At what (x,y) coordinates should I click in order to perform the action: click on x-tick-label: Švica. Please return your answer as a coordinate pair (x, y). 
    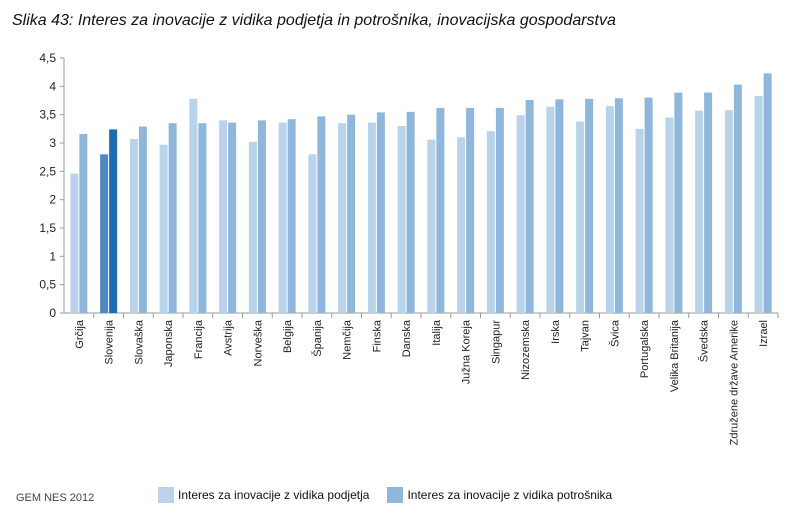
    Looking at the image, I should click on (614, 333).